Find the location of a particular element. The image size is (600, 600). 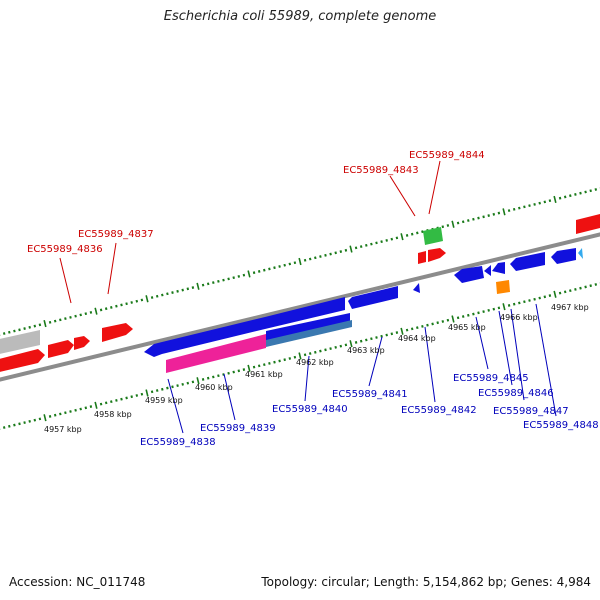

gene-label: EC55989_4839 is located at coordinates (238, 428).